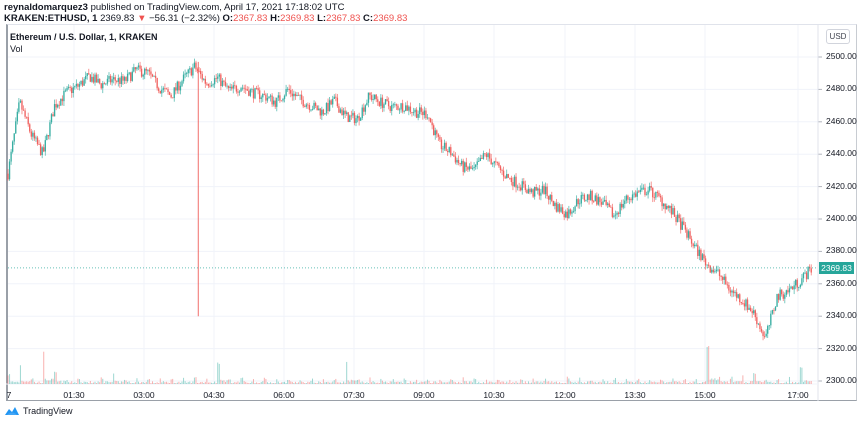 This screenshot has width=860, height=424. I want to click on tradingview-logo: TradingView, so click(38, 411).